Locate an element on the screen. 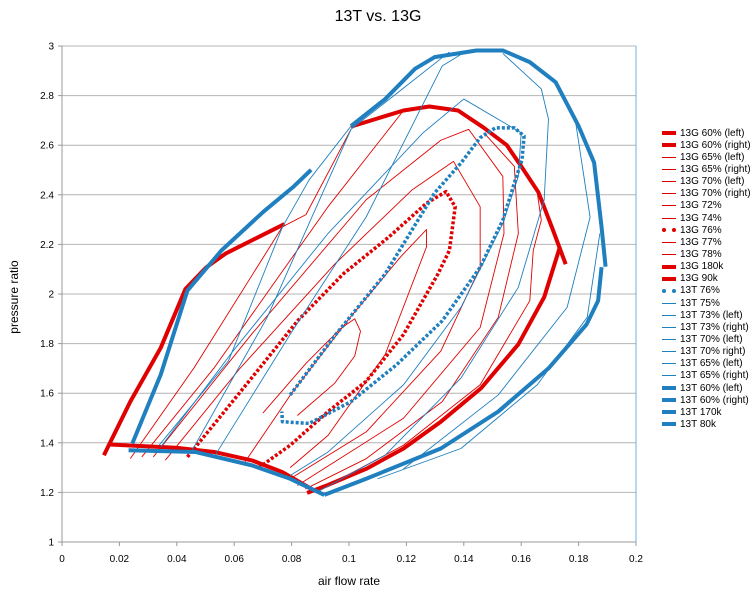 Image resolution: width=756 pixels, height=599 pixels. legend-item: 13G 77% is located at coordinates (706, 242).